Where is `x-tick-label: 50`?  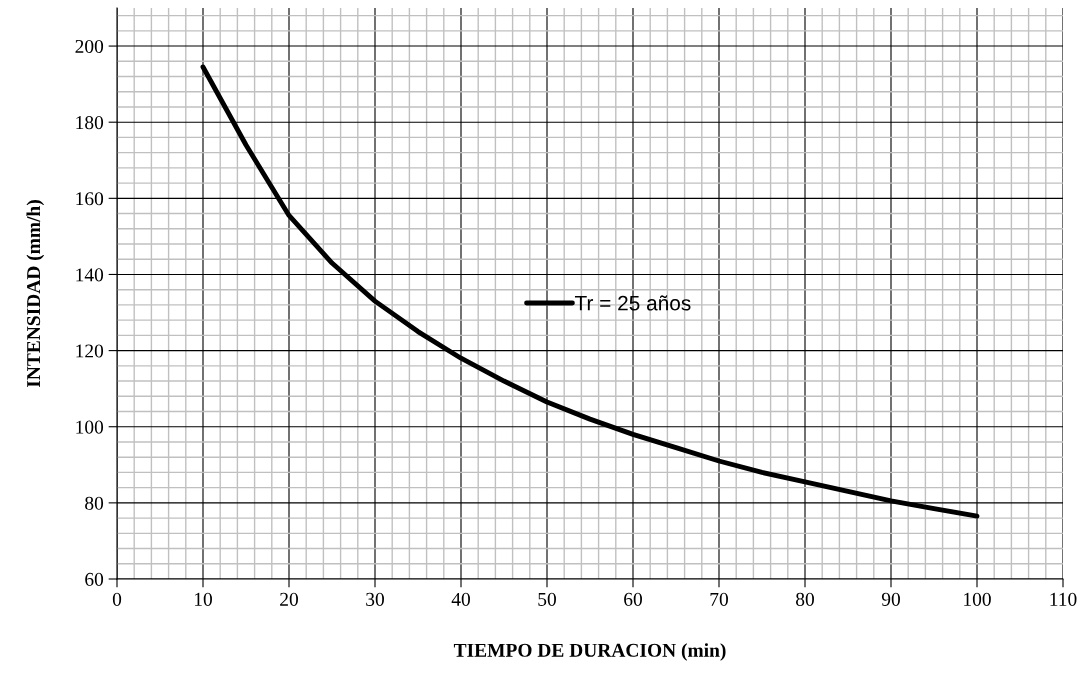
x-tick-label: 50 is located at coordinates (547, 599).